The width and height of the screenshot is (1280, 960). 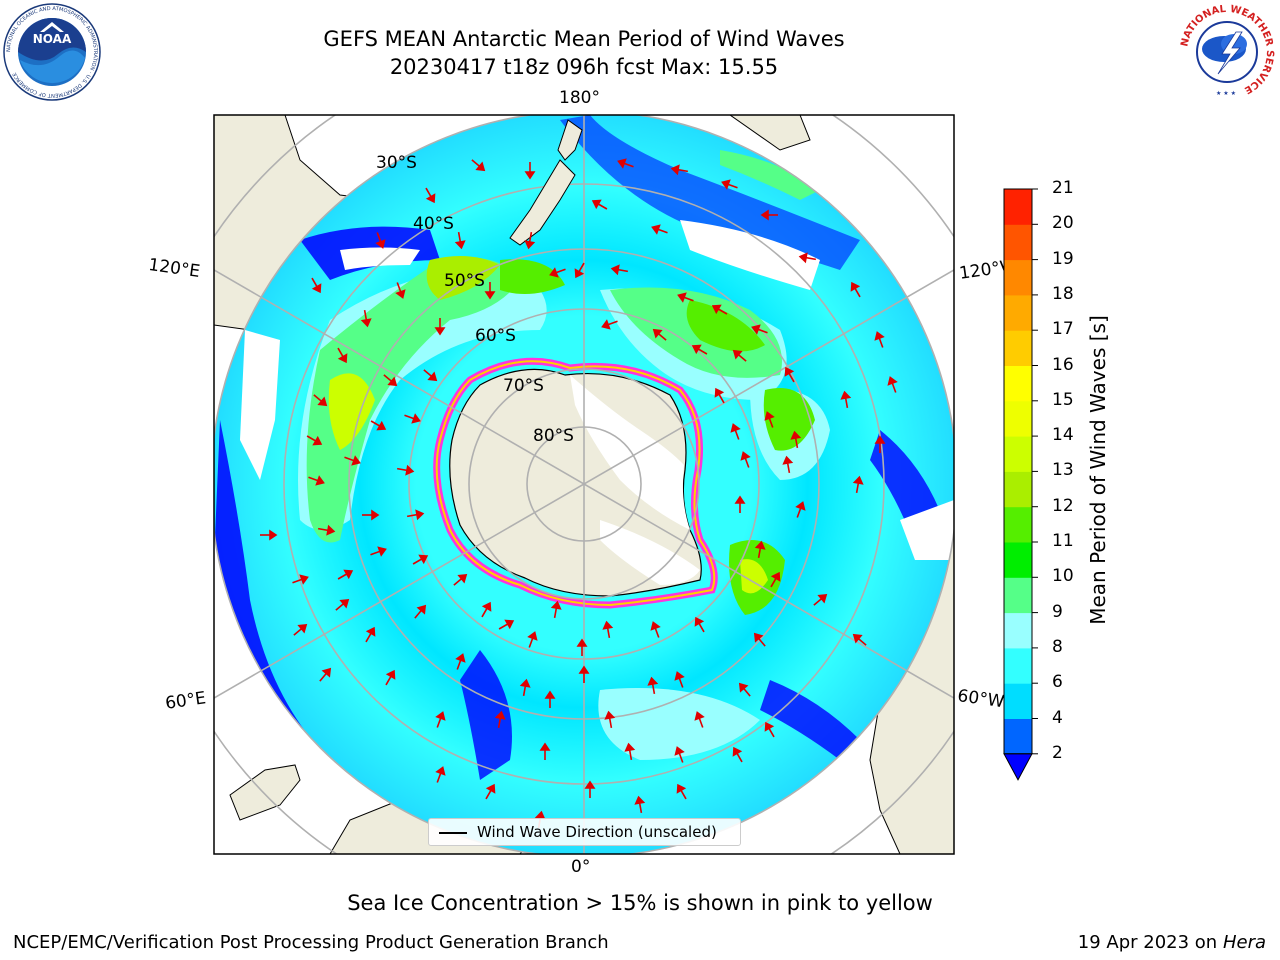 What do you see at coordinates (186, 701) in the screenshot?
I see `lon-label-60e: 60°E` at bounding box center [186, 701].